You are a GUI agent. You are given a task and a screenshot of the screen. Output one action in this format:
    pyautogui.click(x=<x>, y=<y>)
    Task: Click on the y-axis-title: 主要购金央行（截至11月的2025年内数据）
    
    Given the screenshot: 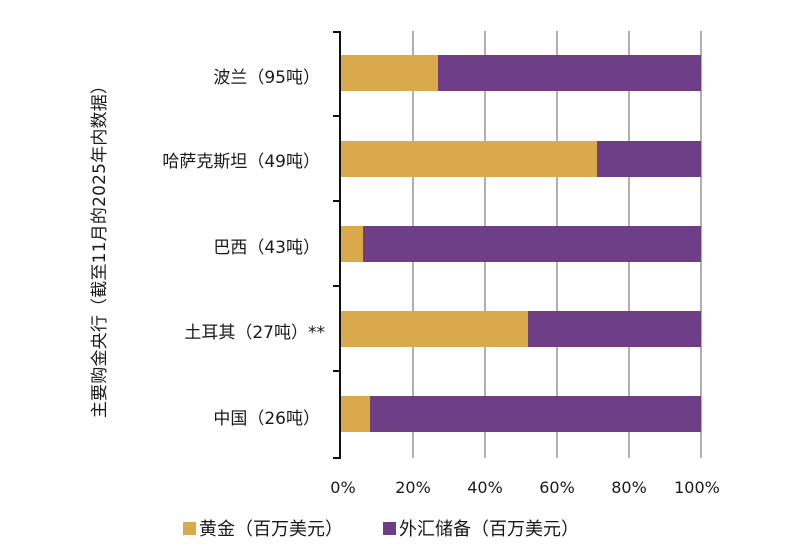 What is the action you would take?
    pyautogui.click(x=100, y=247)
    